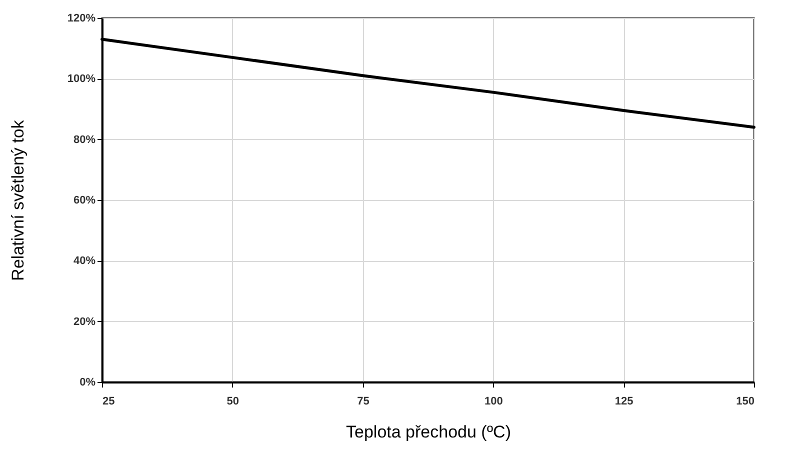  Describe the element at coordinates (84, 261) in the screenshot. I see `y-tick-label: 40%` at that location.